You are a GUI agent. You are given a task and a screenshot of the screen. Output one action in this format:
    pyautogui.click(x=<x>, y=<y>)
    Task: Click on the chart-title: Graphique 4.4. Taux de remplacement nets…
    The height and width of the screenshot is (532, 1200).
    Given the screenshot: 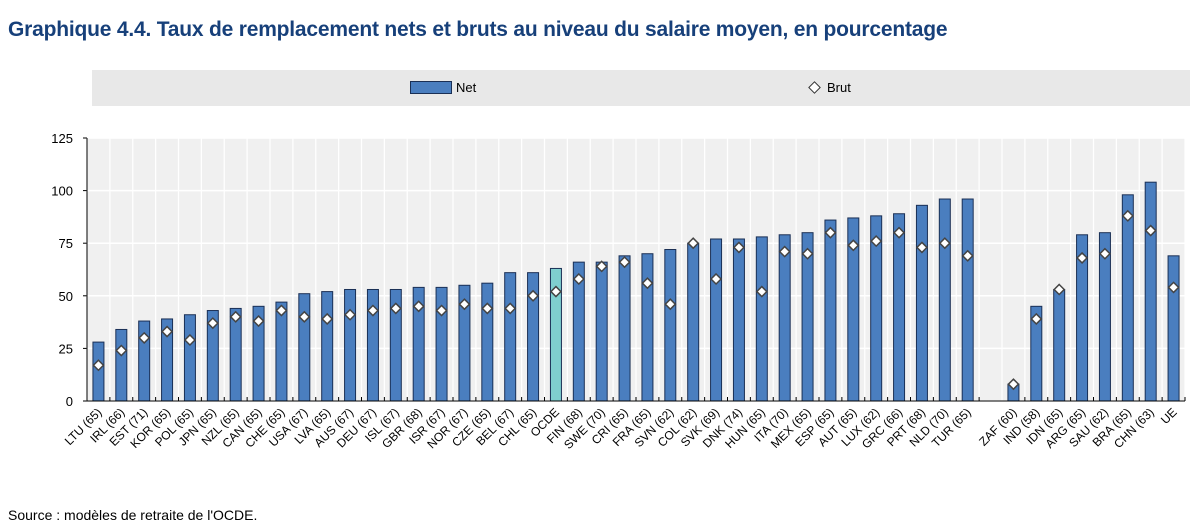 What is the action you would take?
    pyautogui.click(x=478, y=29)
    